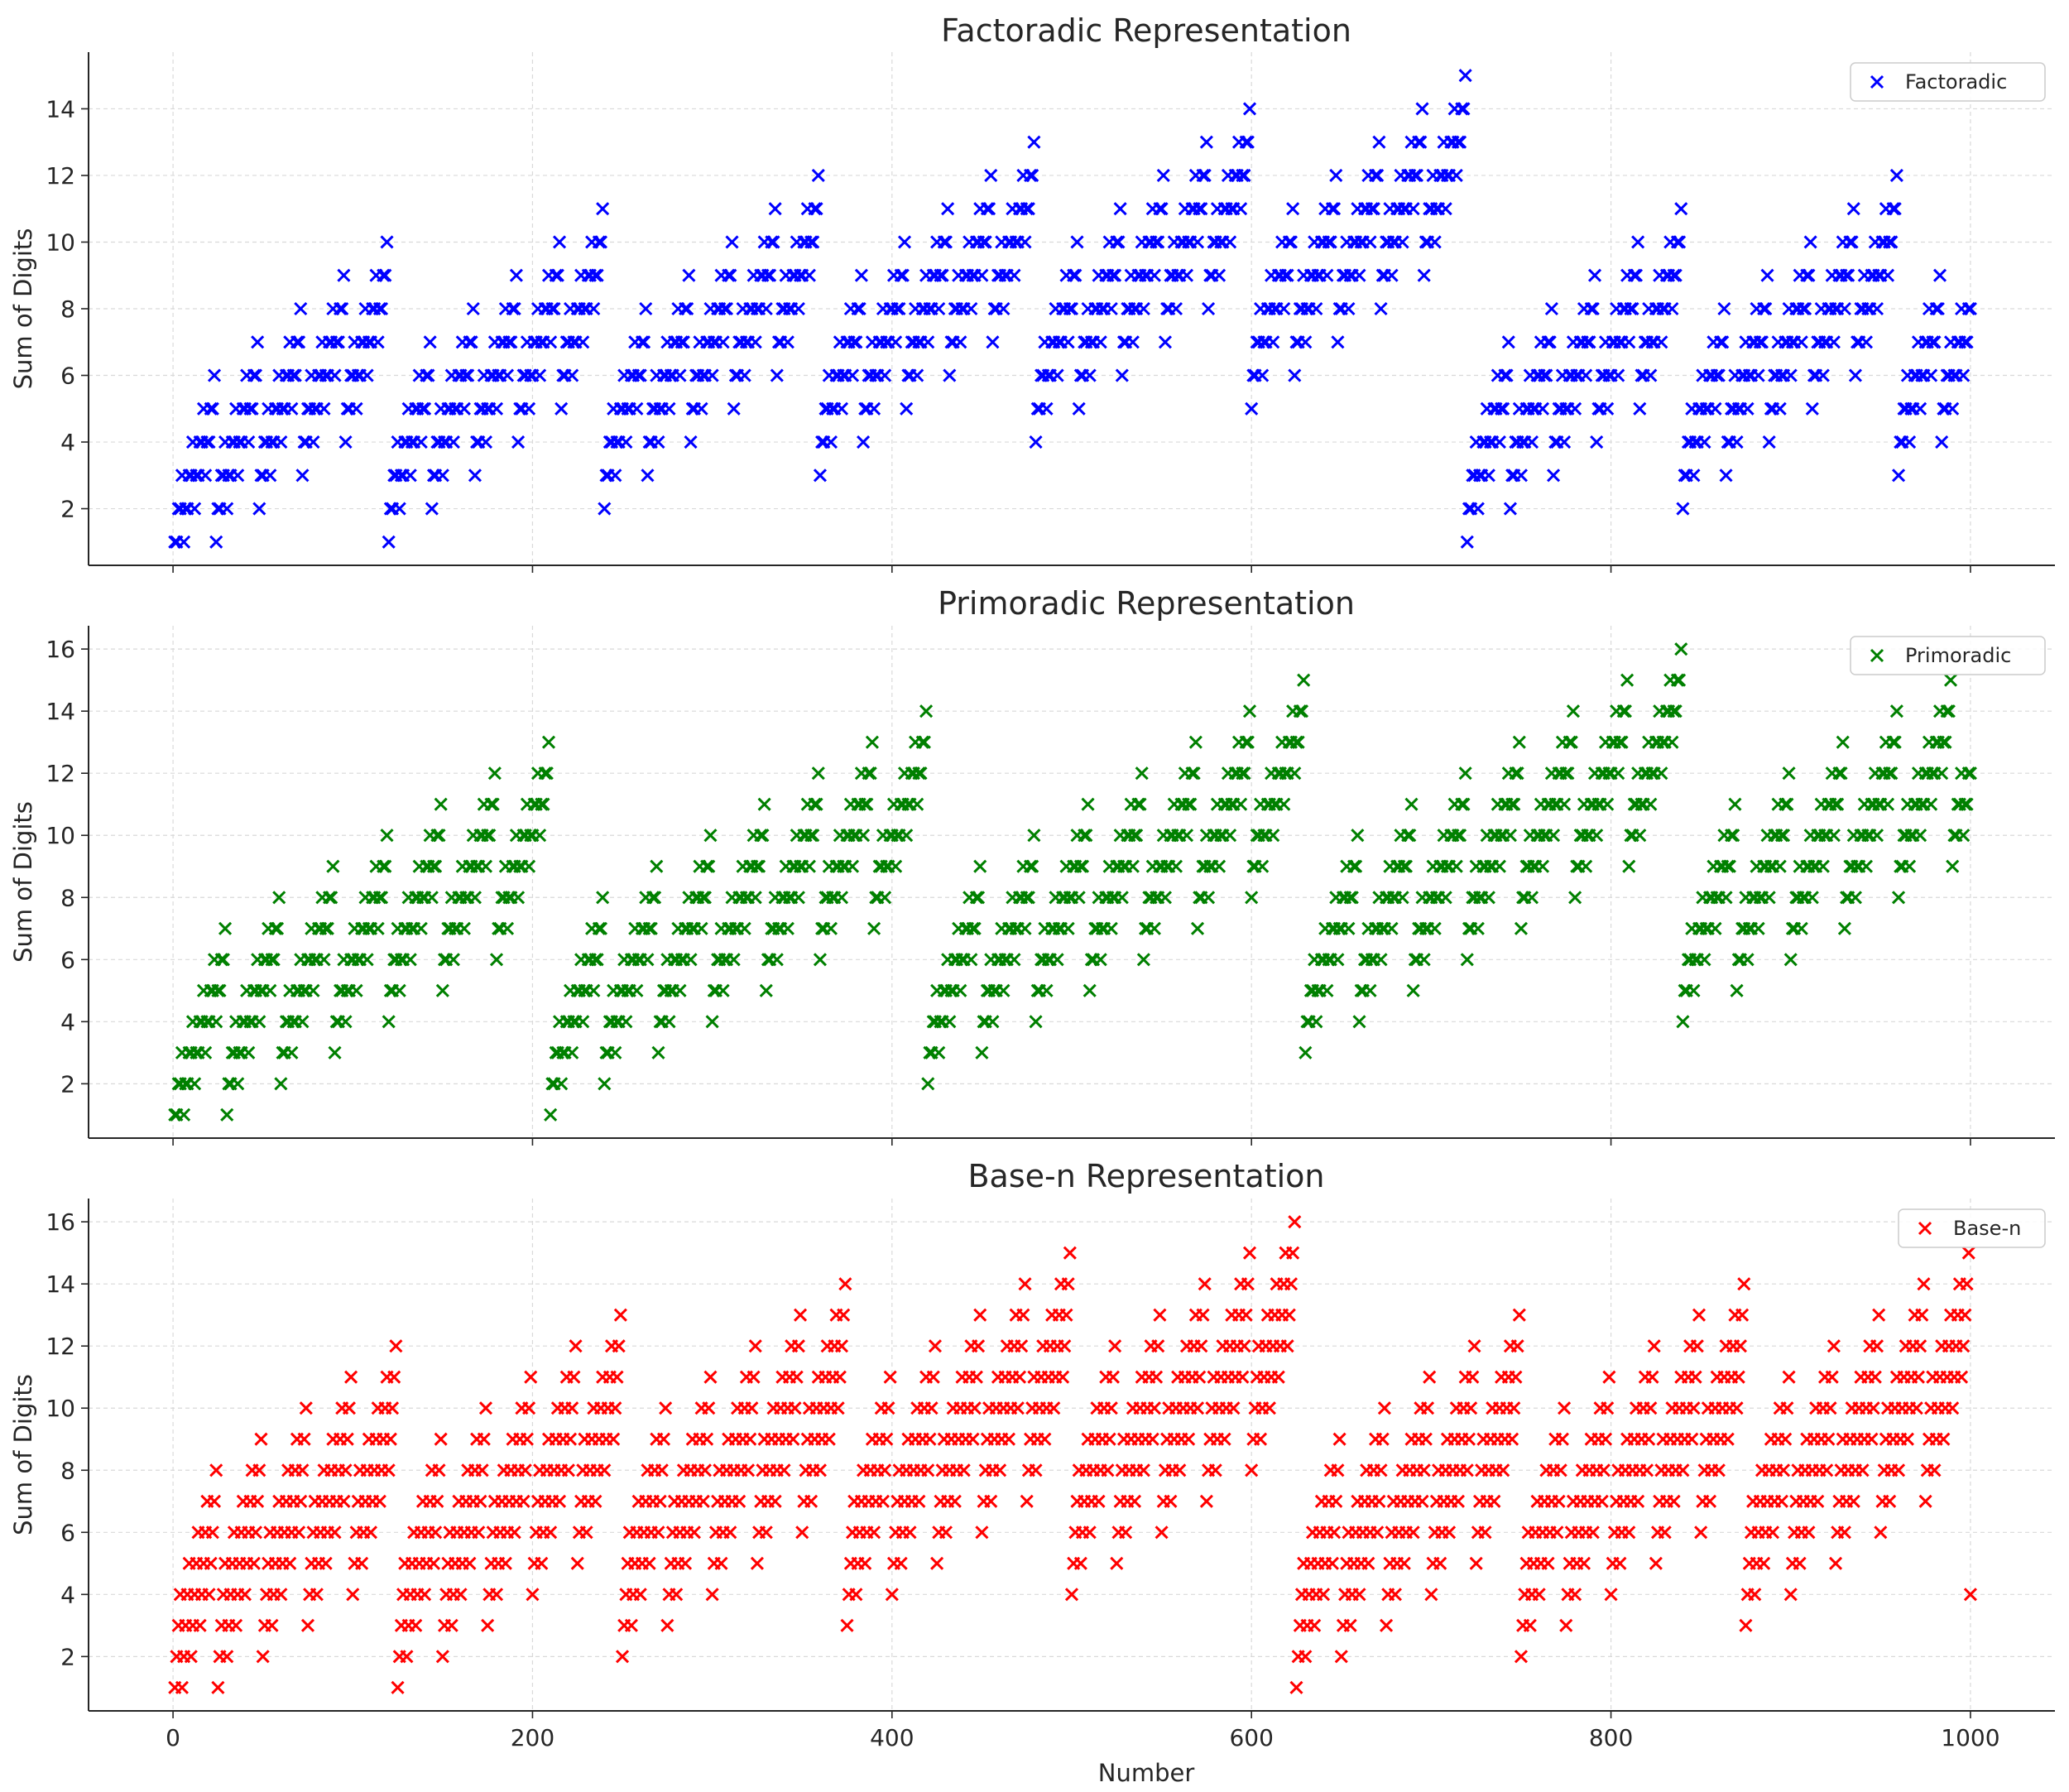 Image resolution: width=2069 pixels, height=1792 pixels. Describe the element at coordinates (60, 109) in the screenshot. I see `y-tick-label: 14` at that location.